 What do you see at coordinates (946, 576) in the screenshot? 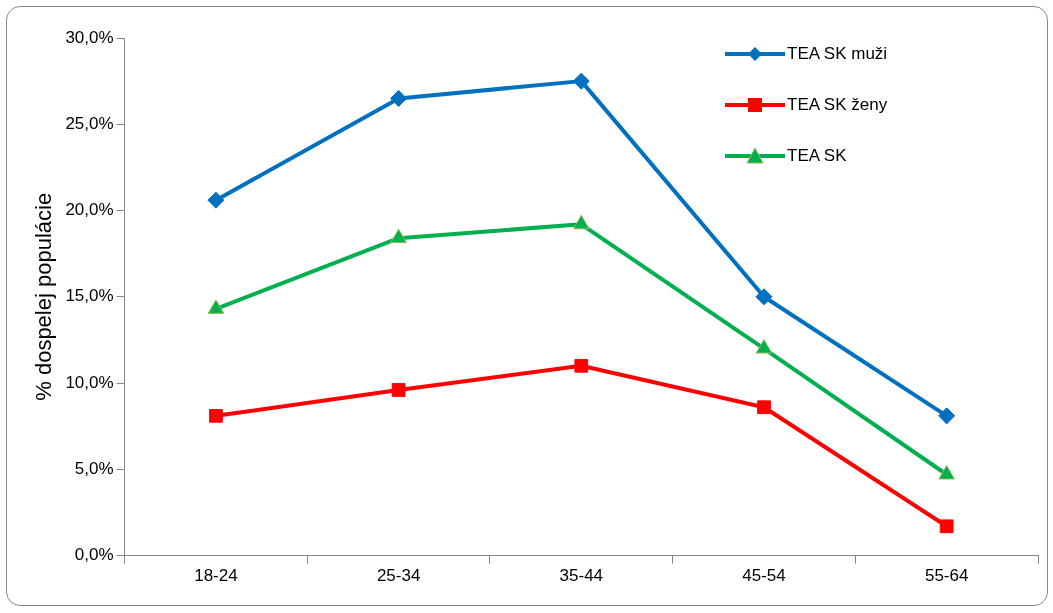
I see `x-tick-label: 55-64` at bounding box center [946, 576].